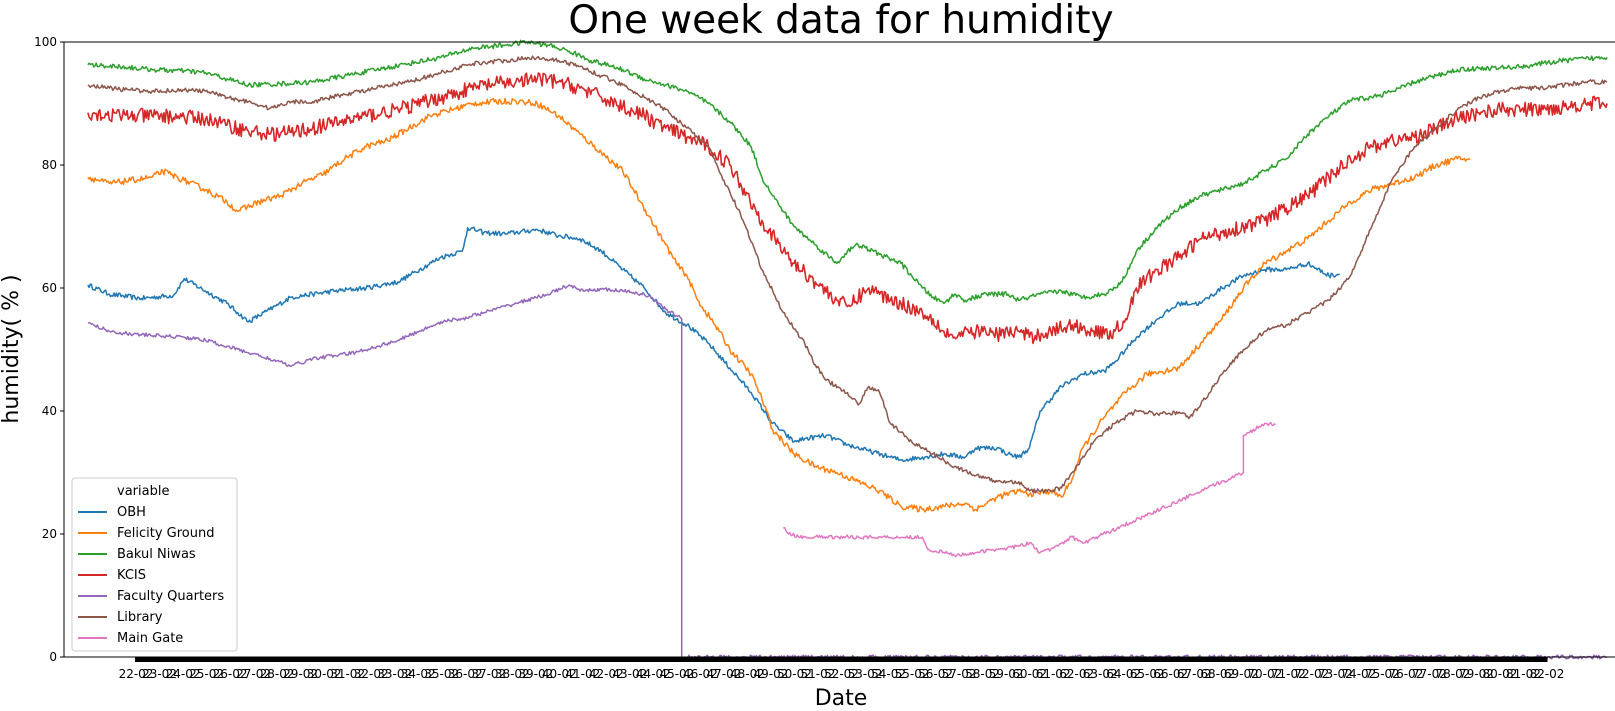 This screenshot has height=711, width=1615. Describe the element at coordinates (253, 674) in the screenshot. I see `x-tick-label: 27-02` at that location.